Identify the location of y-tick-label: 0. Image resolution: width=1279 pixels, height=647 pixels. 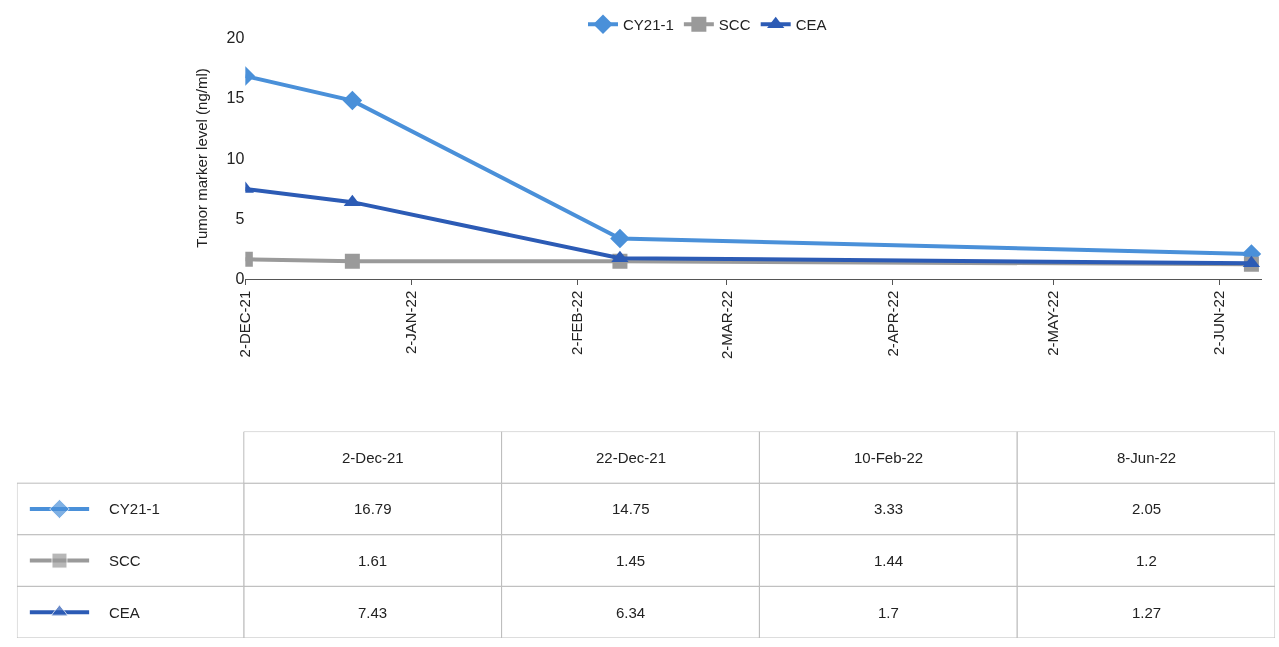
(240, 279).